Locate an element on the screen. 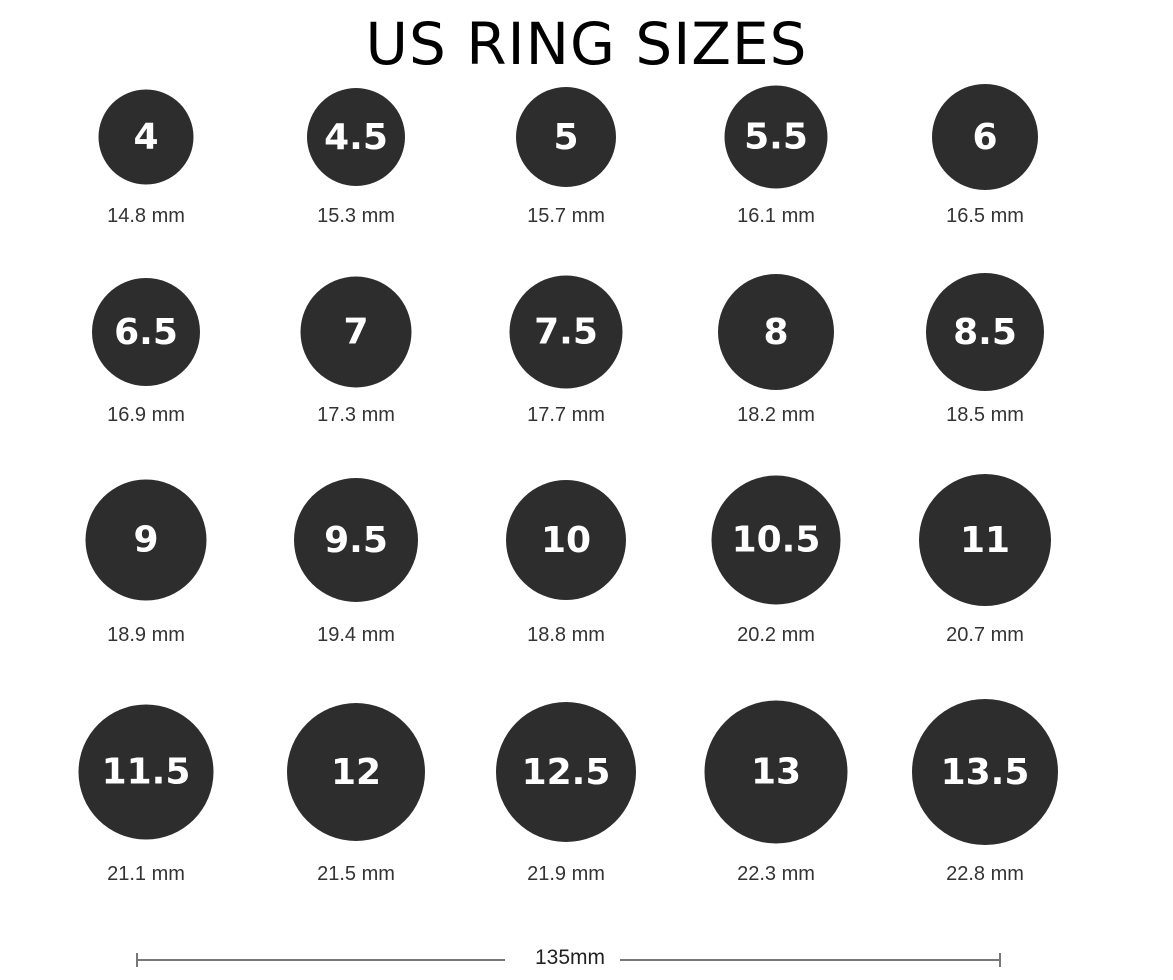 This screenshot has width=1173, height=980. ring-size-label: 5.5 is located at coordinates (776, 137).